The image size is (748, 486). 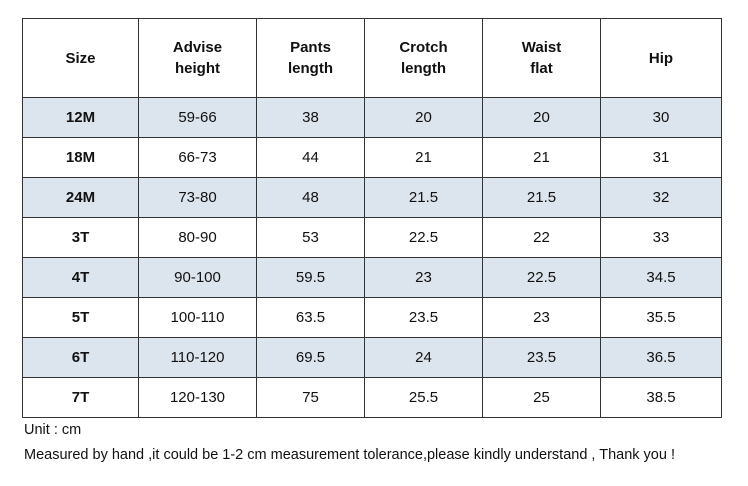 I want to click on table-row: 7T 120-130 75 25.5 25 38.5, so click(x=372, y=397).